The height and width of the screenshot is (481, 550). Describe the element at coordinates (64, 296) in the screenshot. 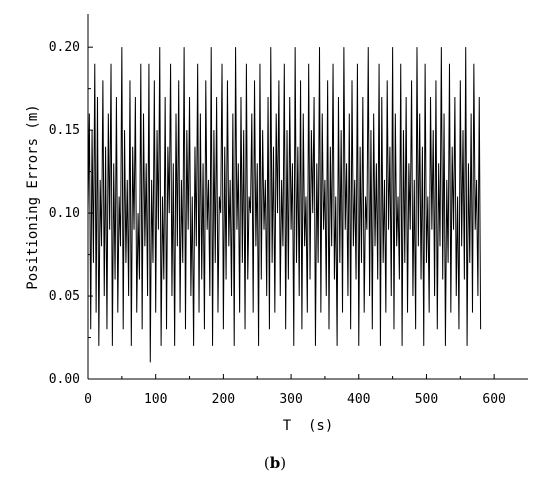

I see `y-tick-label: 0.05` at that location.